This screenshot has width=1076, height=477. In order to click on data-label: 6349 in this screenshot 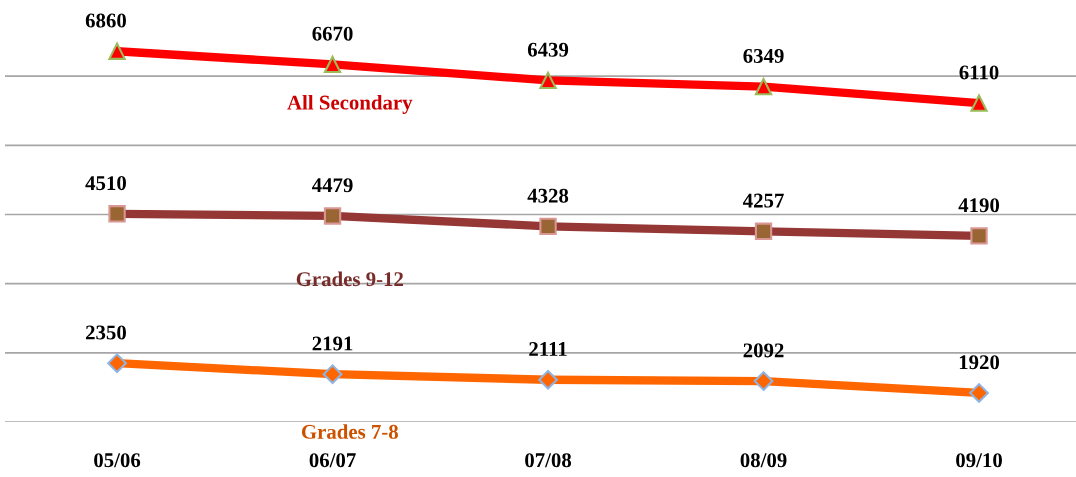, I will do `click(763, 55)`.